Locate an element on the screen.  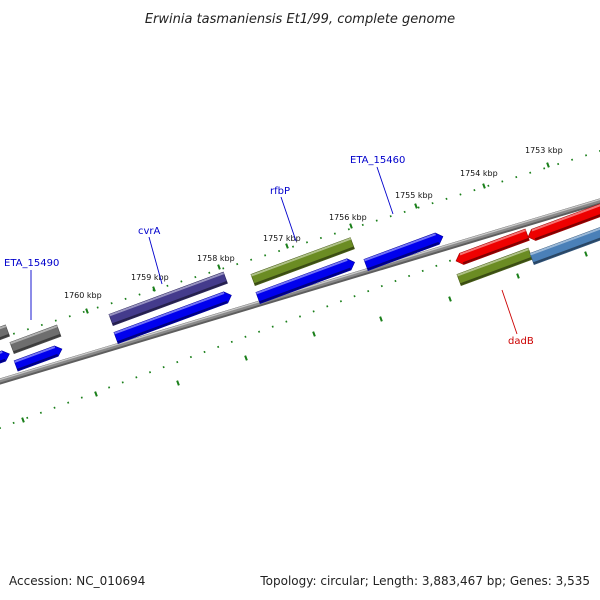
accession-text: Accession: NC_010694 is located at coordinates (77, 581).